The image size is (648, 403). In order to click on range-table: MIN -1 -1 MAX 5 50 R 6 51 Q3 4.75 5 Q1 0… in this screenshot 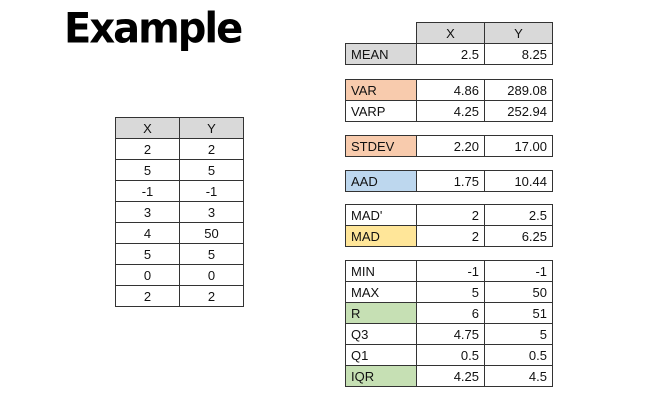, I will do `click(449, 323)`.